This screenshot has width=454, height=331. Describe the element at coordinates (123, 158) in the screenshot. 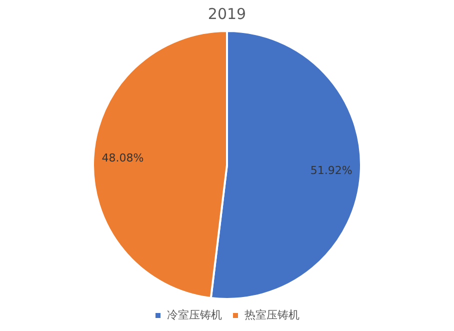

I see `data-label: 48.08%` at that location.